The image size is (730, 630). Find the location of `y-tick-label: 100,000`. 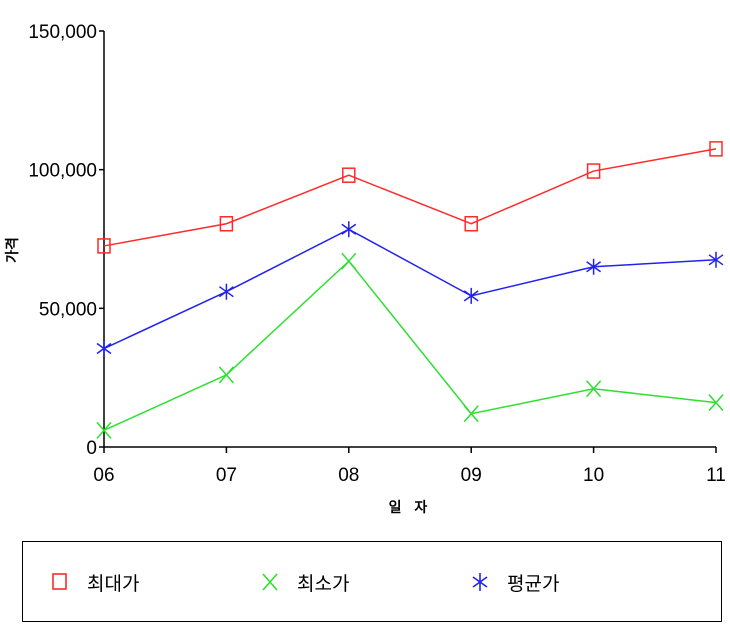

y-tick-label: 100,000 is located at coordinates (62, 171).